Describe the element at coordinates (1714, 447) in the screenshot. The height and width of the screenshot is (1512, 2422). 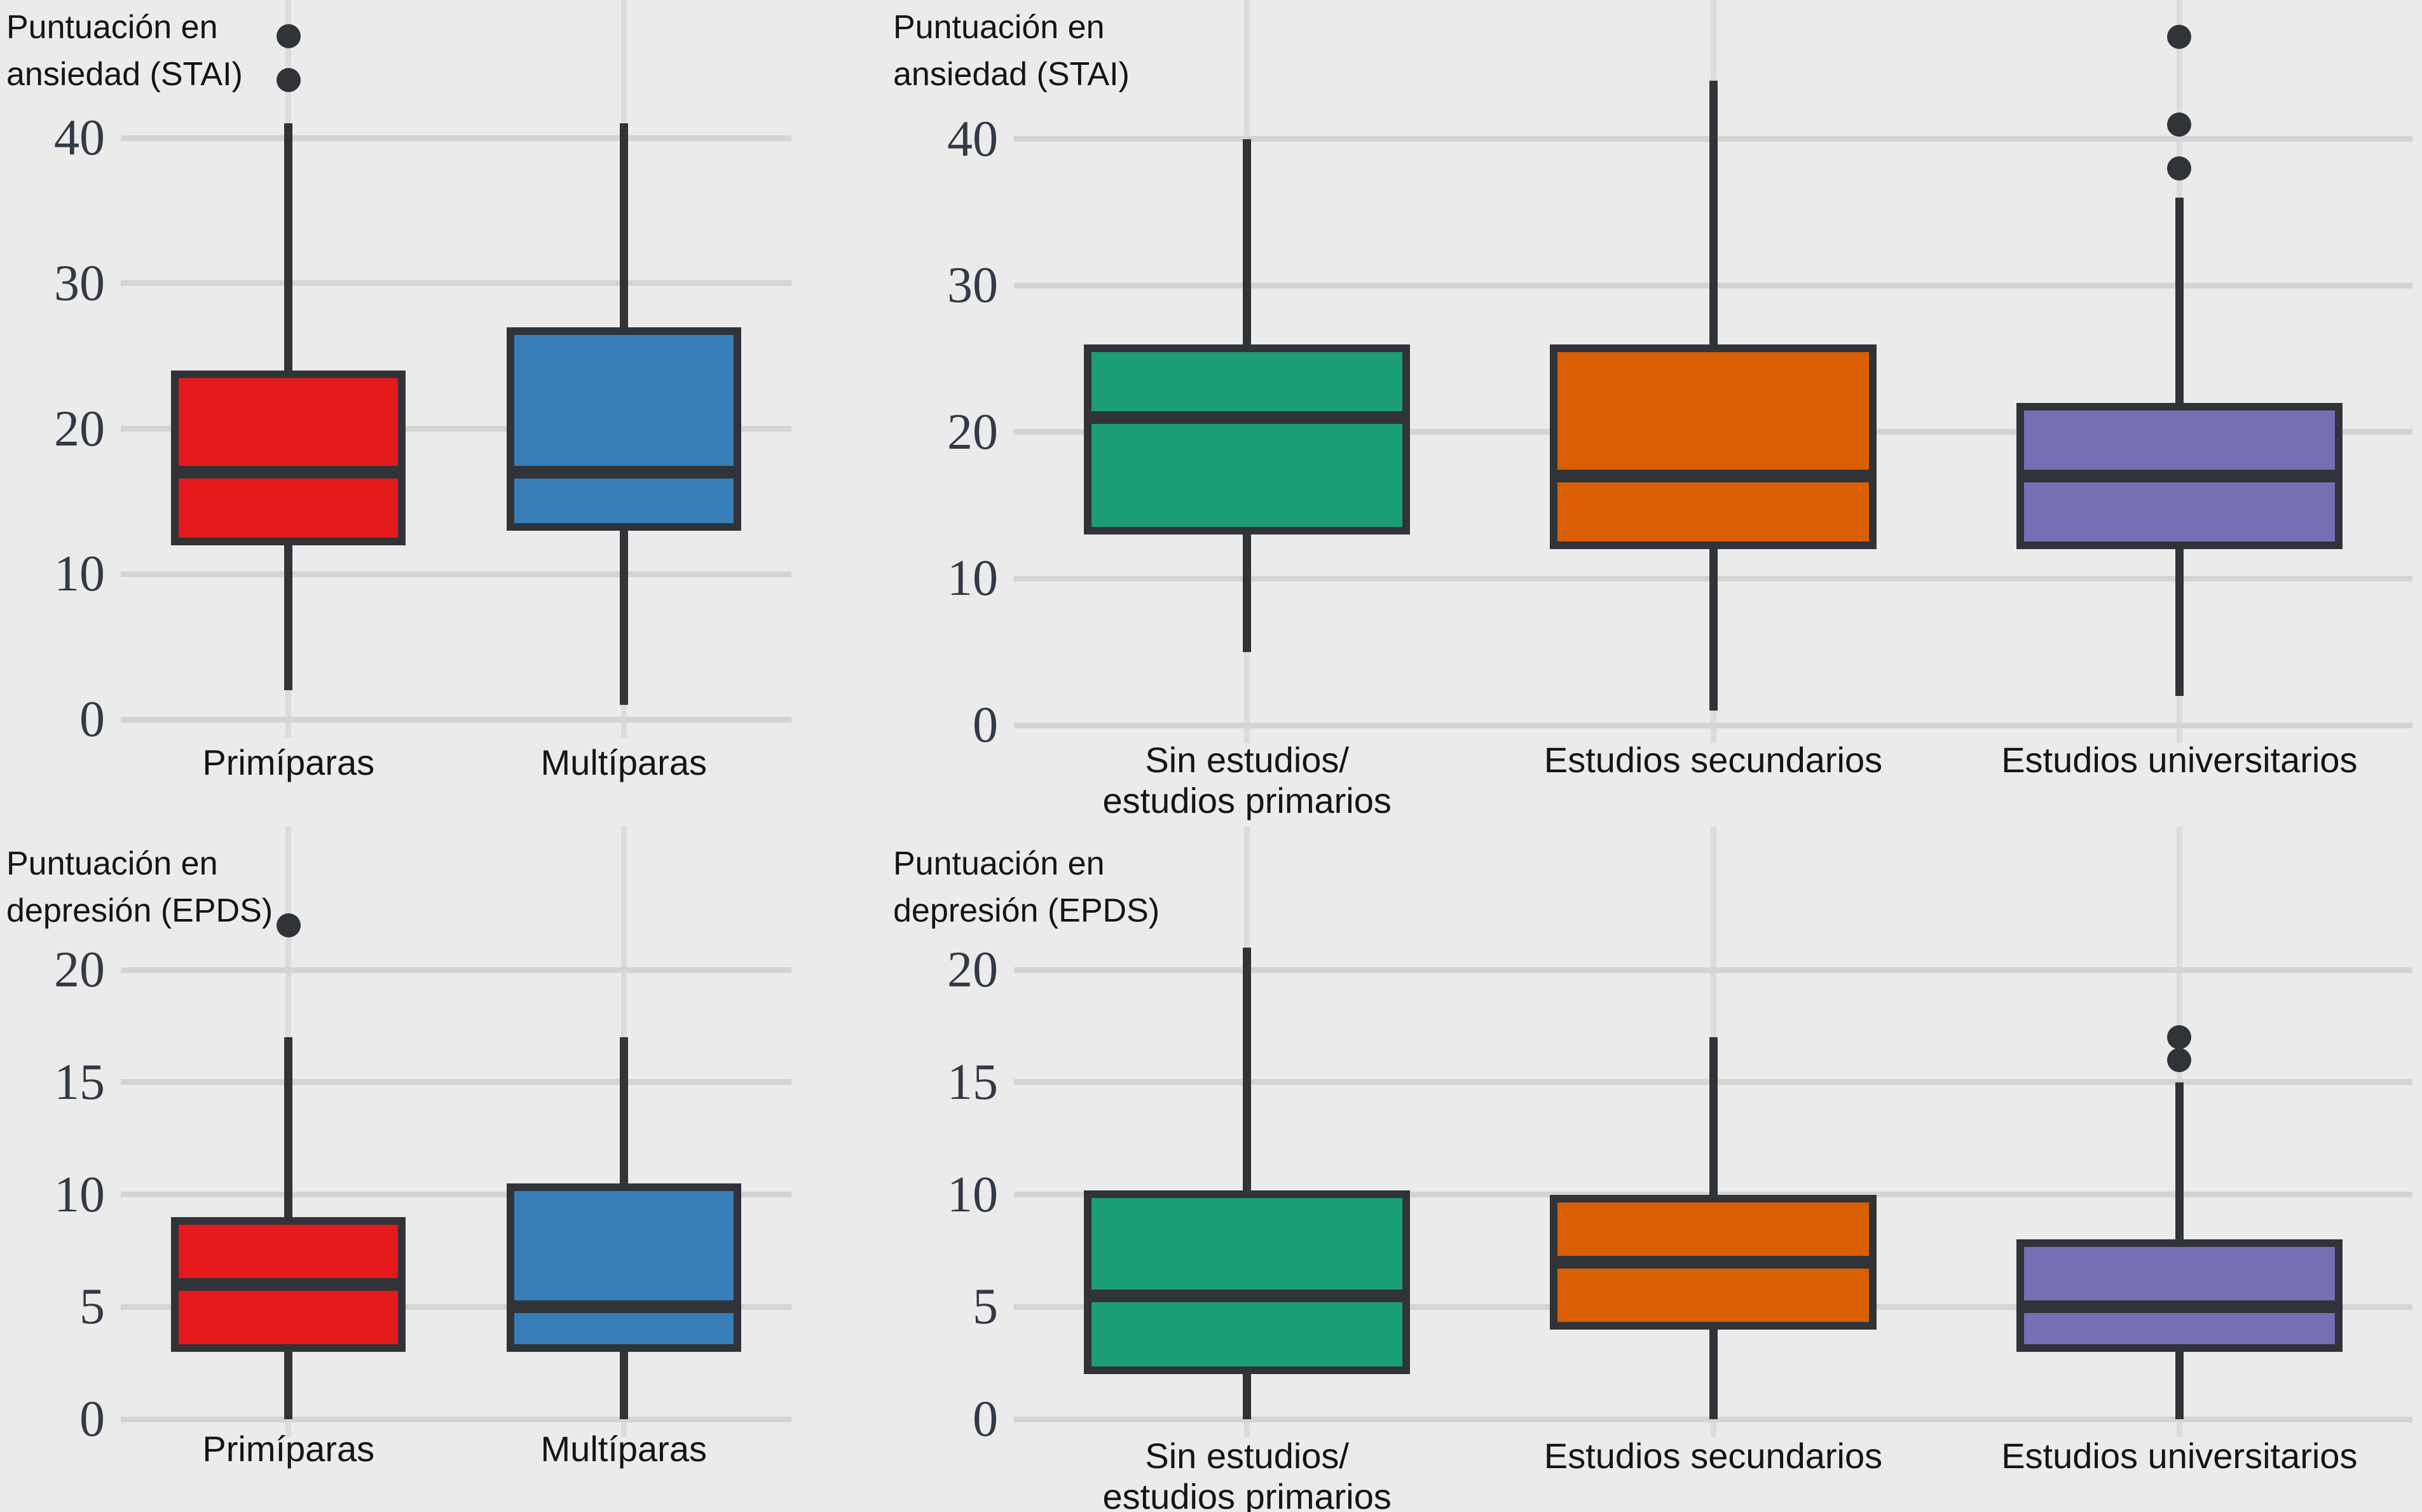
I see `box-estudios-secundarios` at that location.